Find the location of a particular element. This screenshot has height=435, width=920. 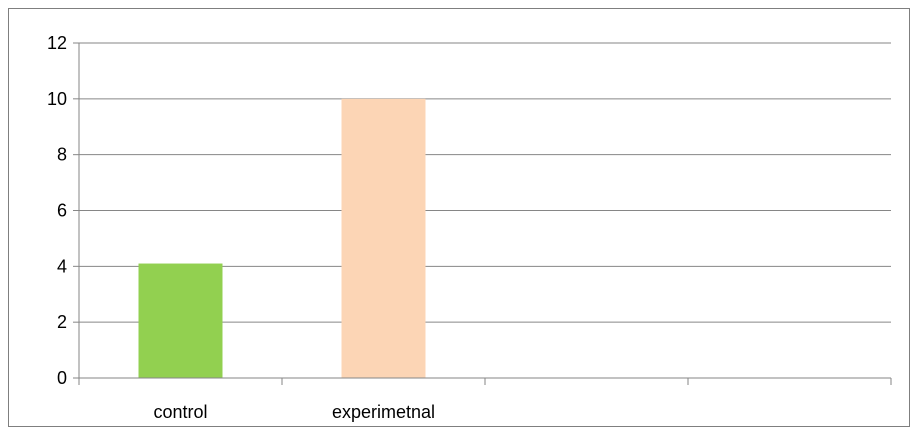

y-tick-label-12: 12 is located at coordinates (57, 43).